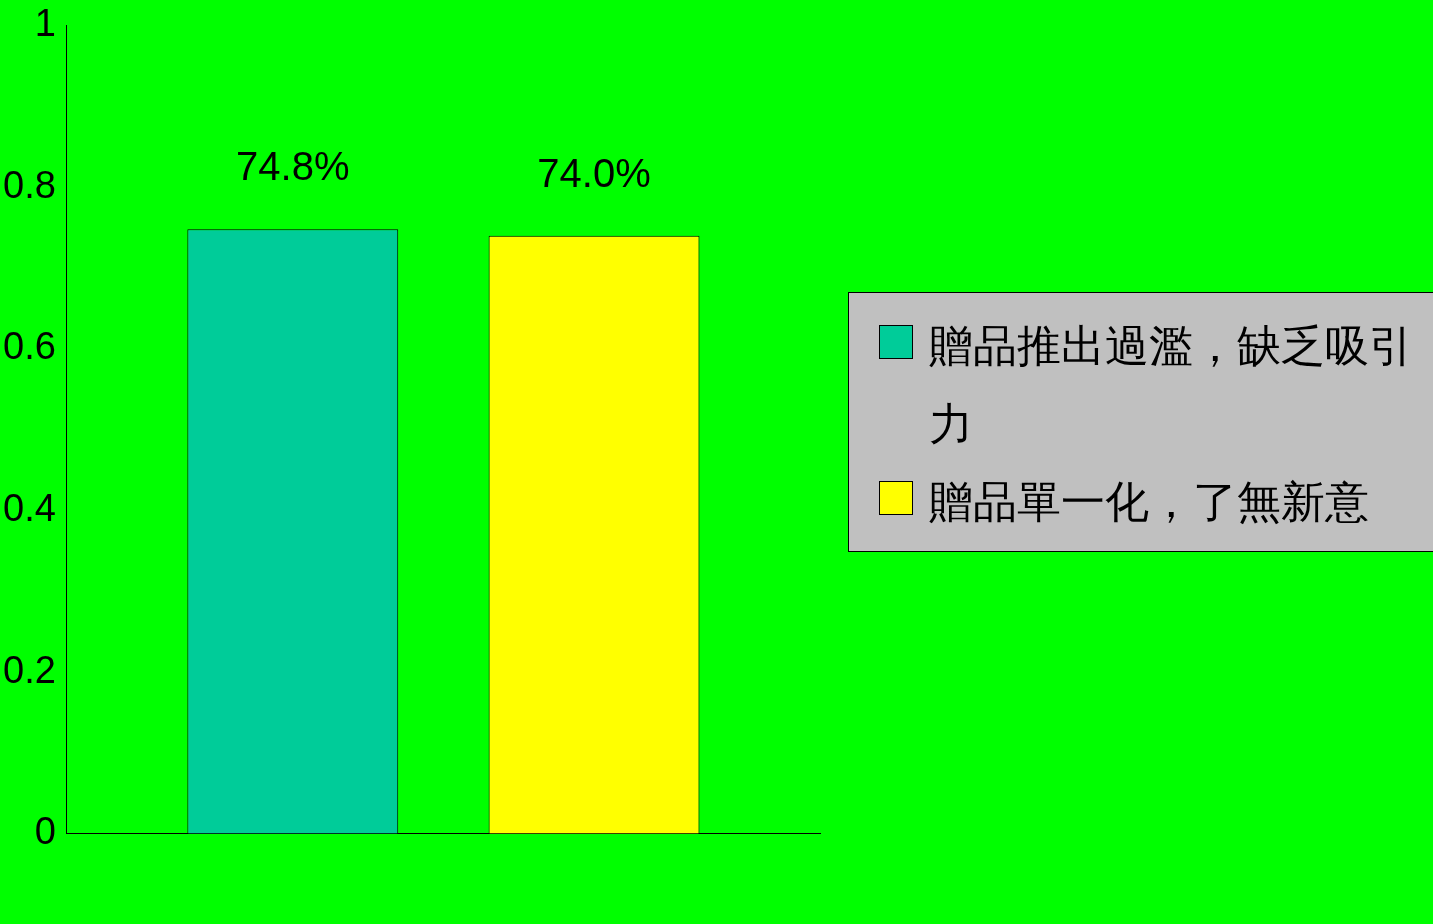 Image resolution: width=1433 pixels, height=924 pixels. What do you see at coordinates (29, 184) in the screenshot?
I see `y-tick-label: 0.8` at bounding box center [29, 184].